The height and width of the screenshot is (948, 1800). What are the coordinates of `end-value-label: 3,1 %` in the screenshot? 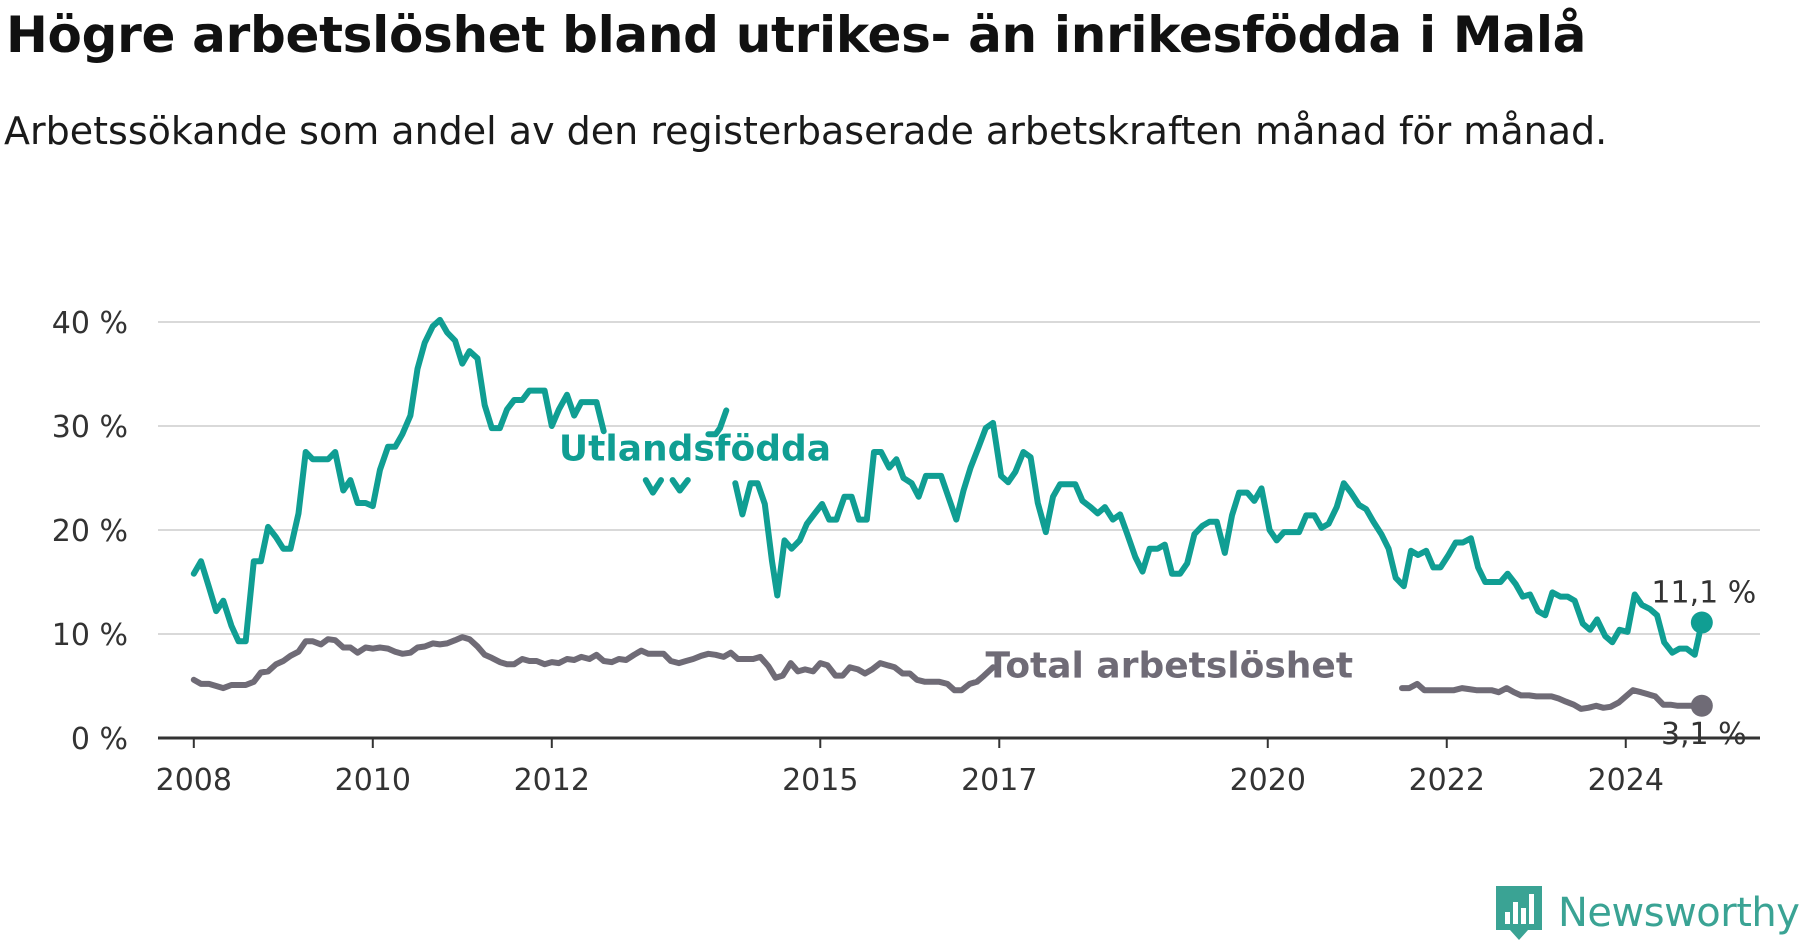 It's located at (1704, 734).